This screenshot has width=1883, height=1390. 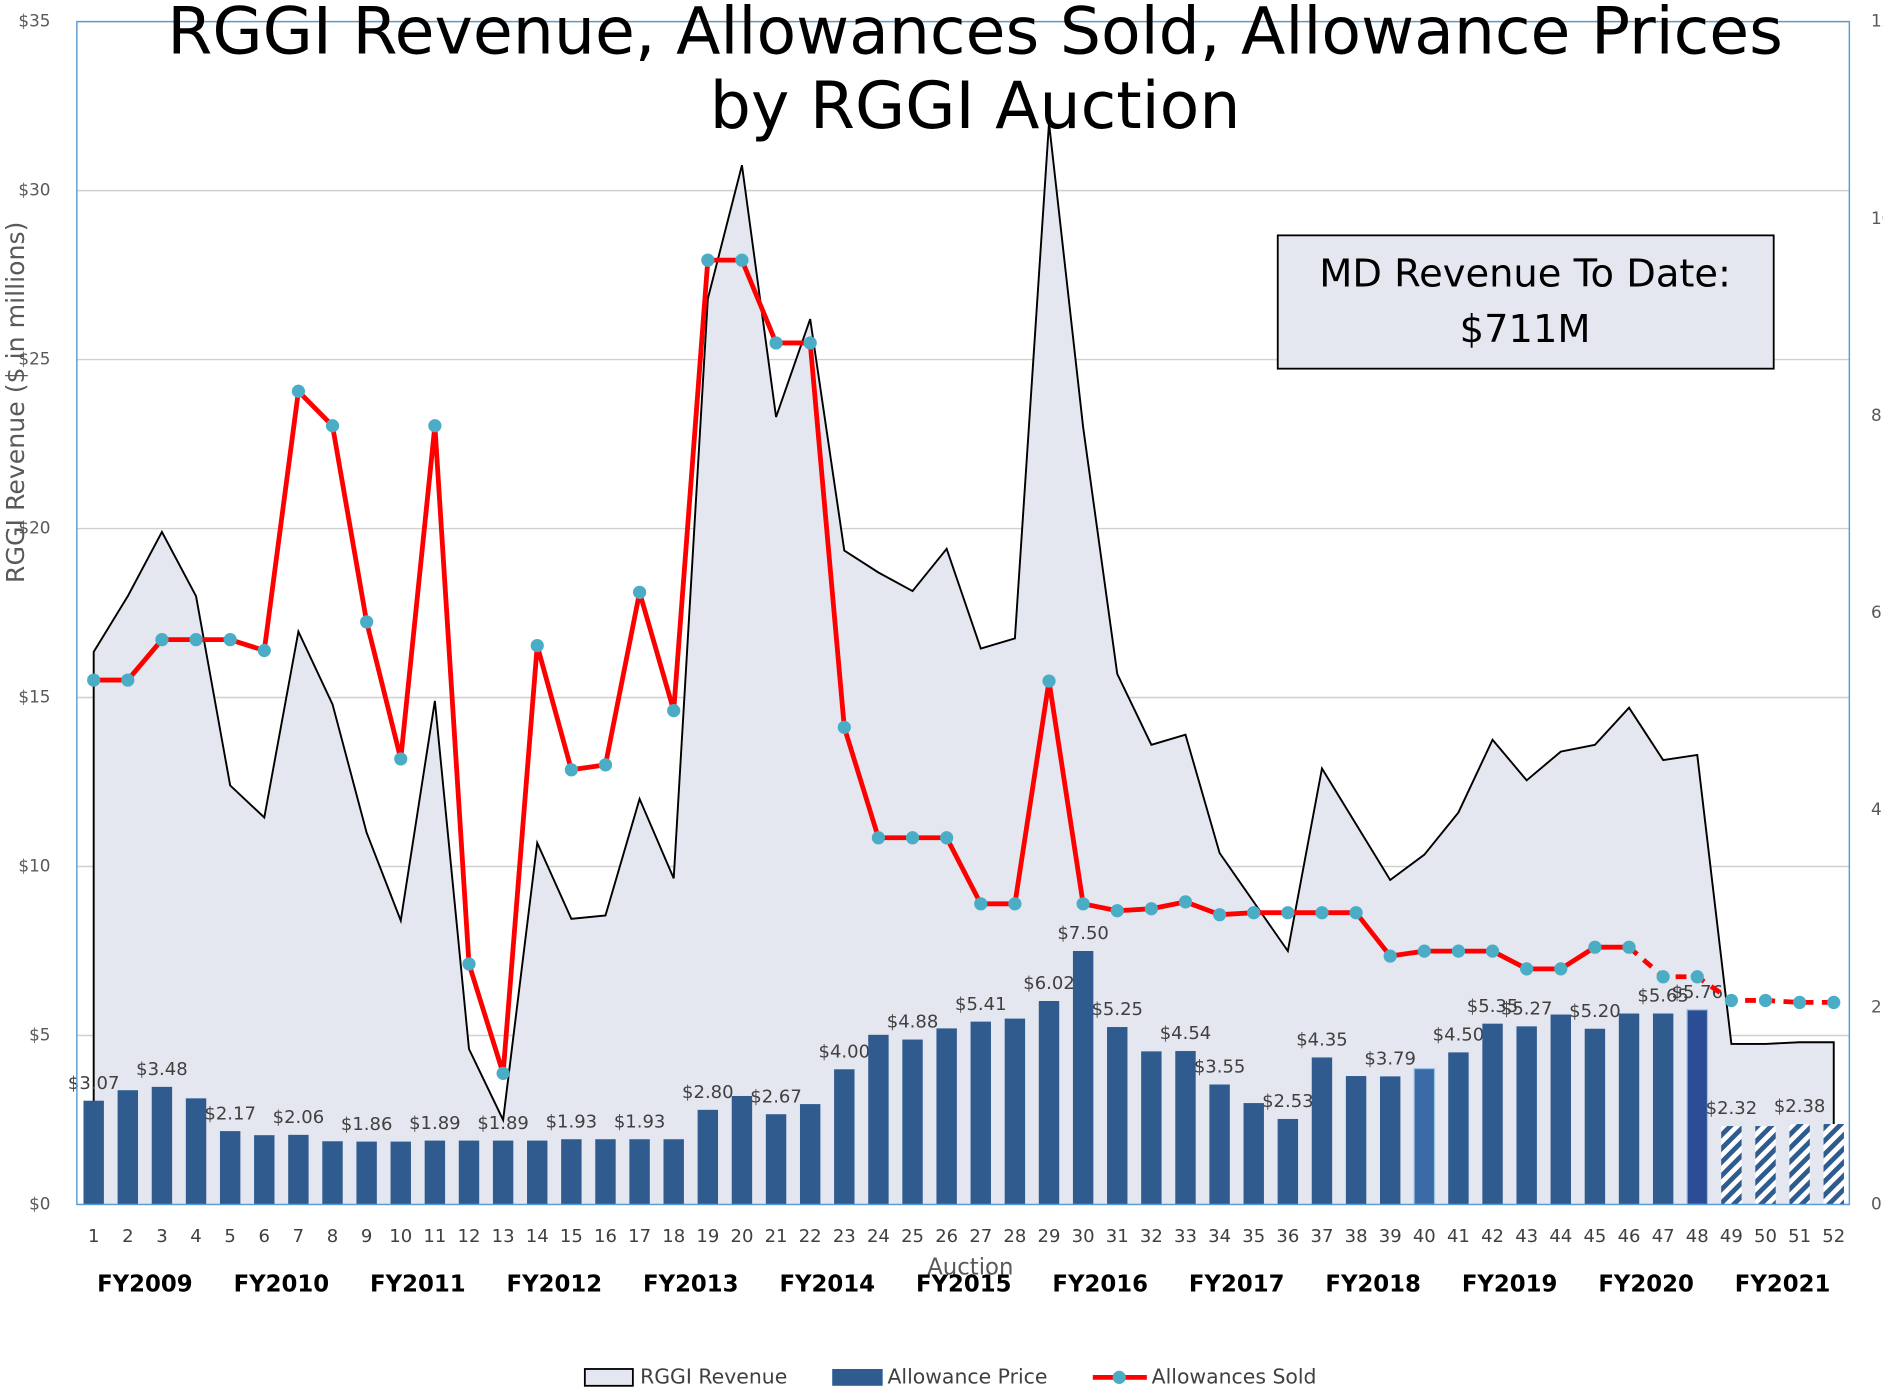 I want to click on x-tick-label: 4, so click(x=195, y=1236).